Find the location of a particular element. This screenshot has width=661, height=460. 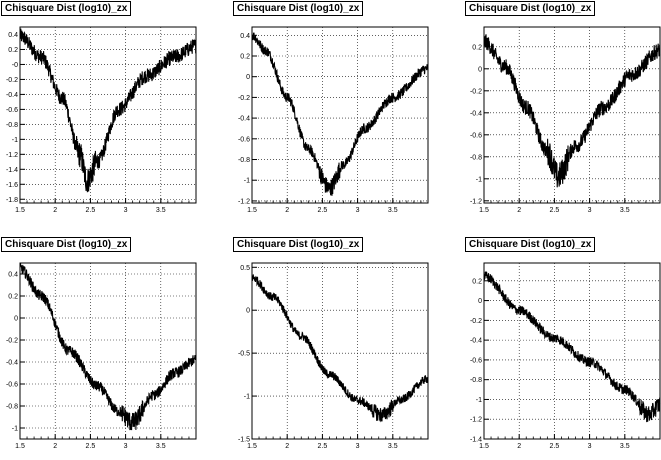

plot-svg: -1.2 -1 -0.8 -0.6 -0.4 -0.2 0 0.2 0.4 1.5 2 2.5 3 3.5 is located at coordinates (333, 120).